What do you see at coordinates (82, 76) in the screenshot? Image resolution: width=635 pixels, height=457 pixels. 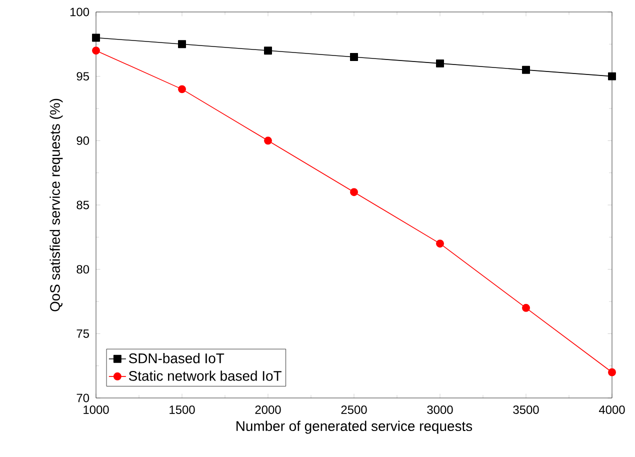 I see `y-tick-label: 95` at bounding box center [82, 76].